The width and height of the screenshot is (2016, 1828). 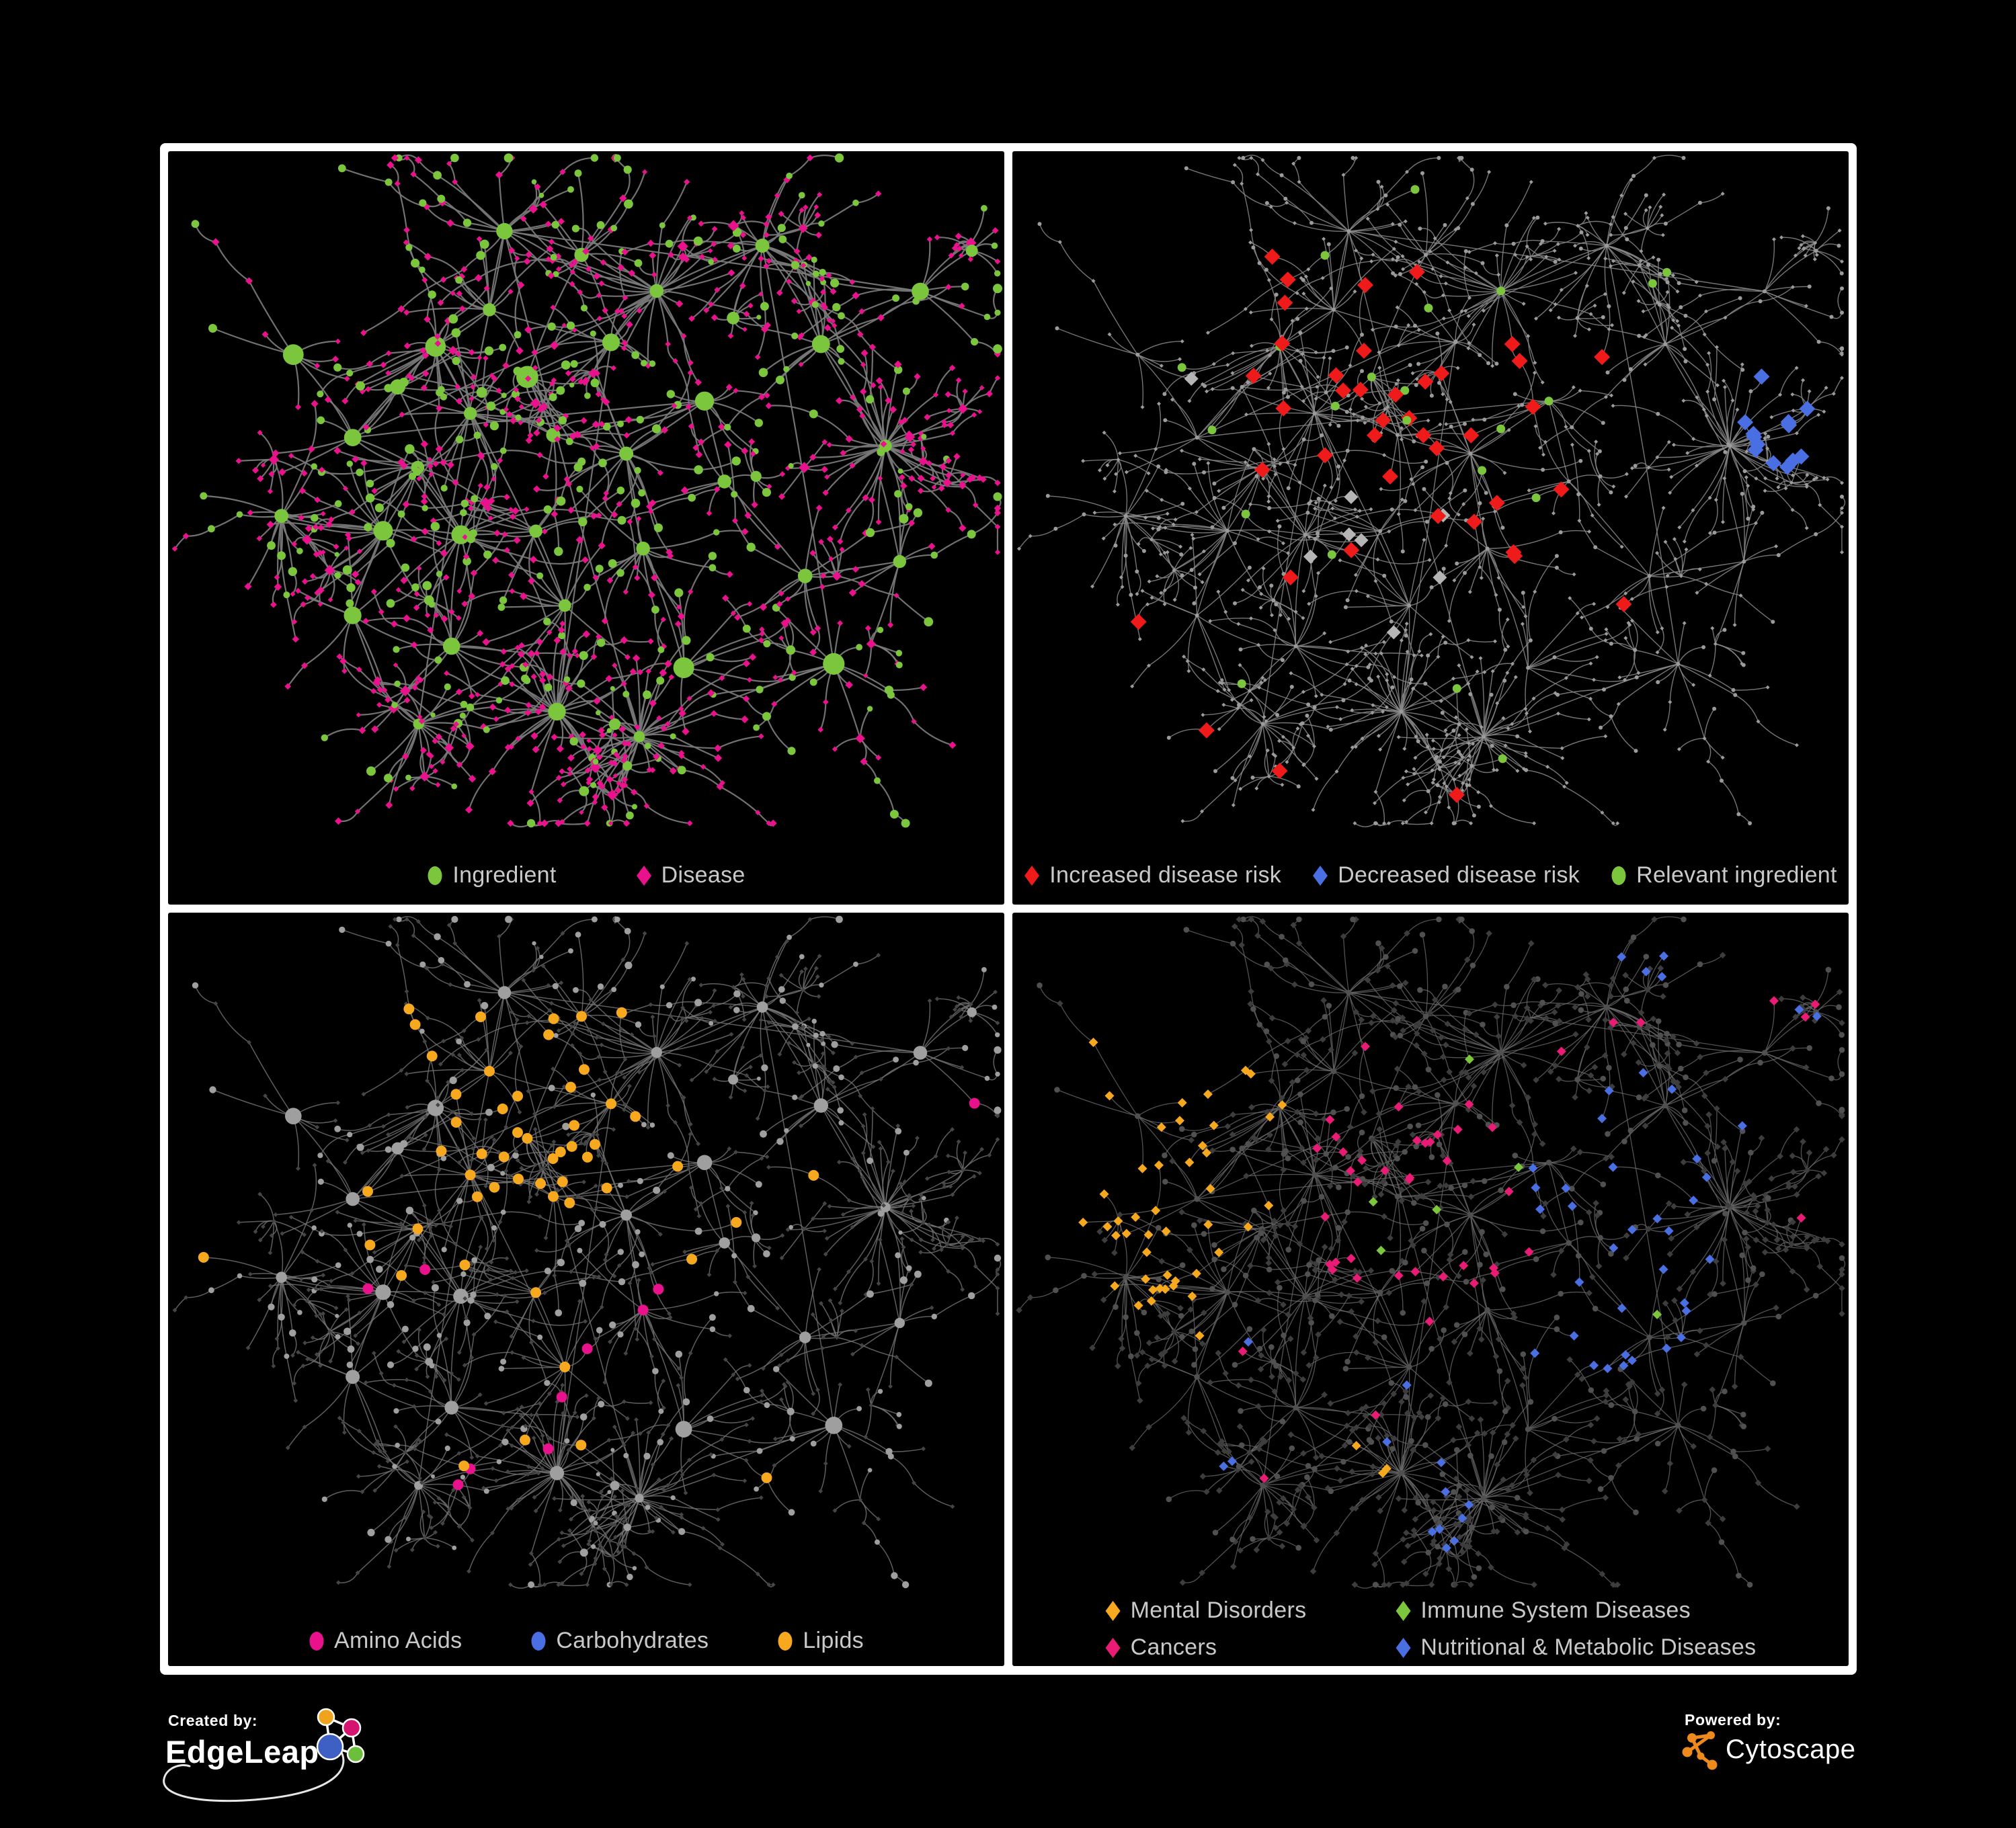 I want to click on legend-item-lipids: Lipids, so click(x=820, y=1641).